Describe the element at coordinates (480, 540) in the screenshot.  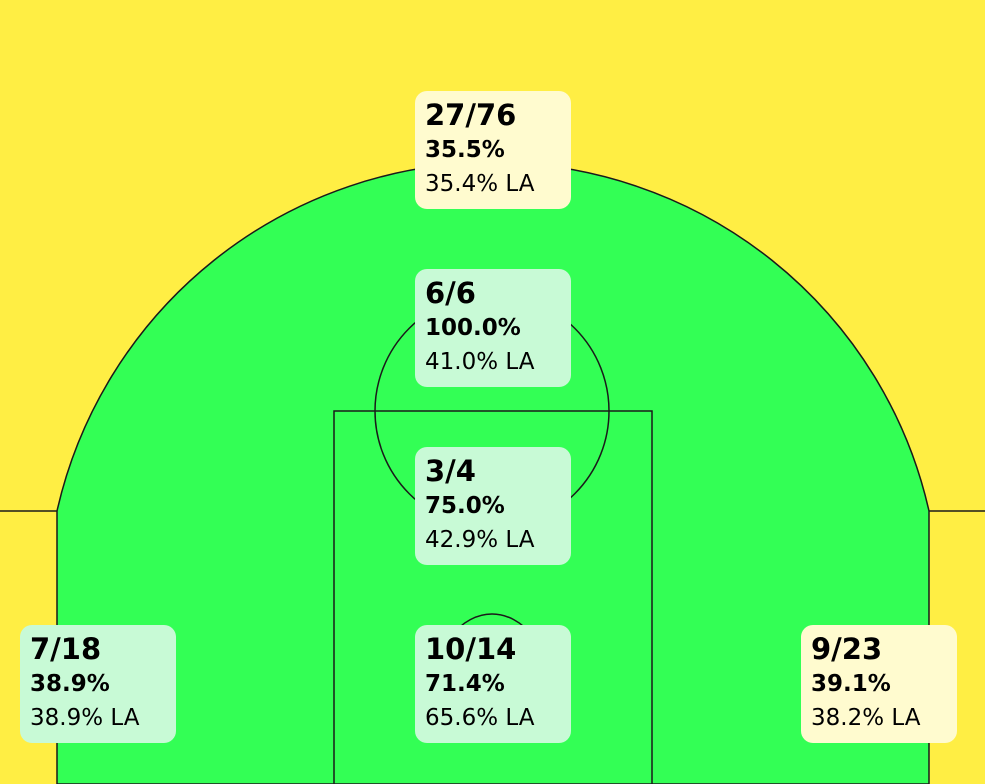
I see `league-average-label: 42.9% LA` at that location.